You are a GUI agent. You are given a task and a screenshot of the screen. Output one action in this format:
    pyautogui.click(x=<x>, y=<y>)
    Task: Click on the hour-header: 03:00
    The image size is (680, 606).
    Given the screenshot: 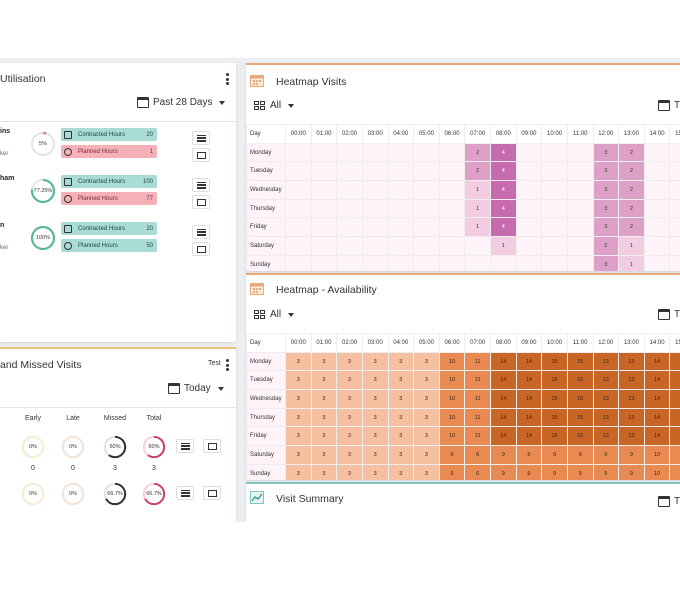 What is the action you would take?
    pyautogui.click(x=375, y=343)
    